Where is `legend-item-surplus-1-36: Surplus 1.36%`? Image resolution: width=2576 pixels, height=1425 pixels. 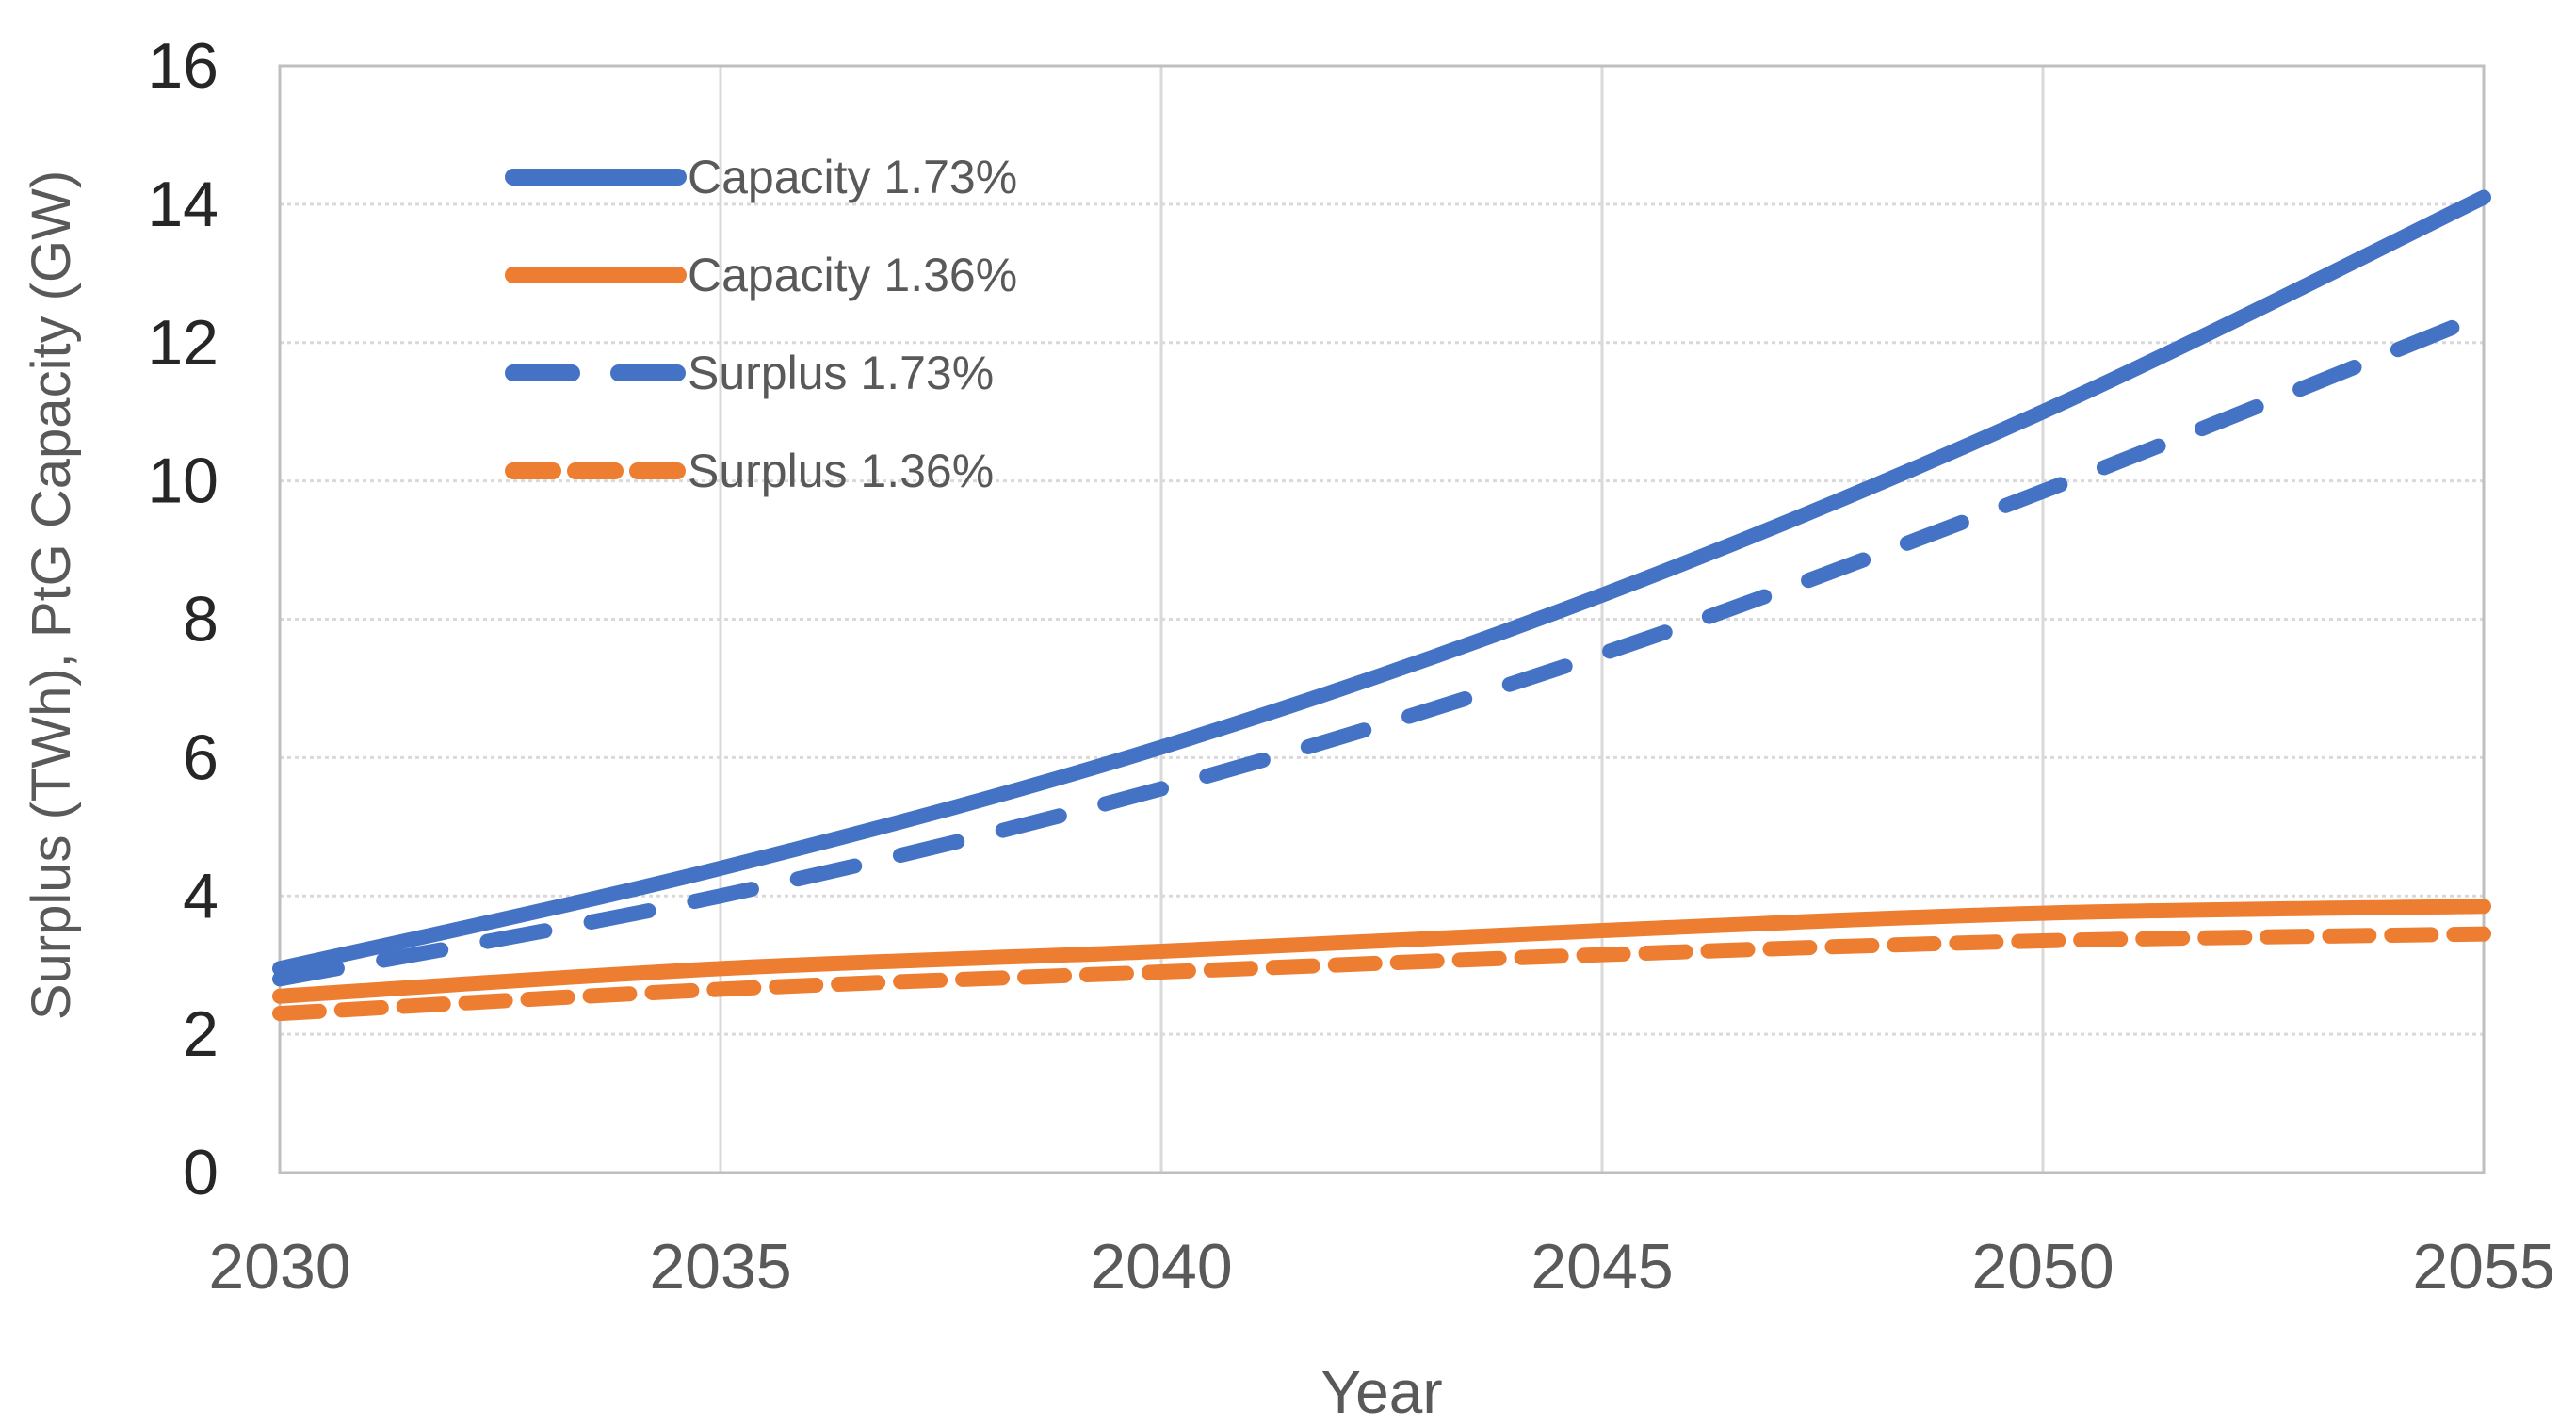 legend-item-surplus-1-36: Surplus 1.36% is located at coordinates (749, 471).